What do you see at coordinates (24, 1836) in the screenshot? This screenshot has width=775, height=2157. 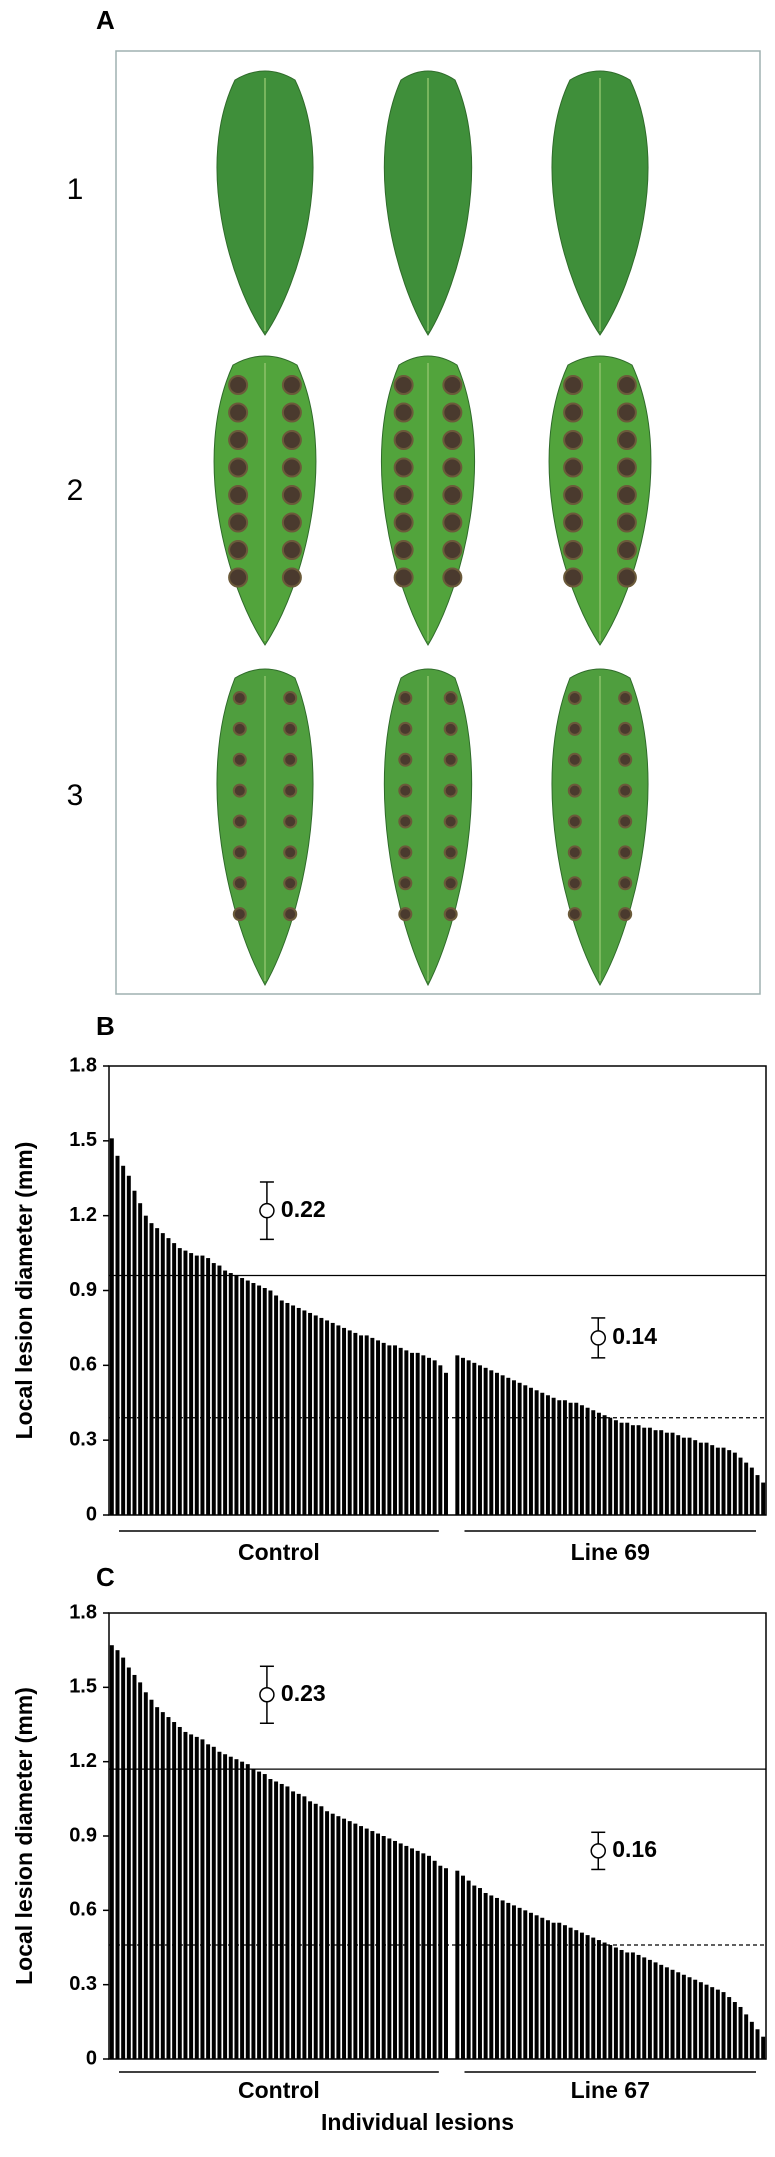 I see `y-axis-label: Local lesion diameter (mm)` at bounding box center [24, 1836].